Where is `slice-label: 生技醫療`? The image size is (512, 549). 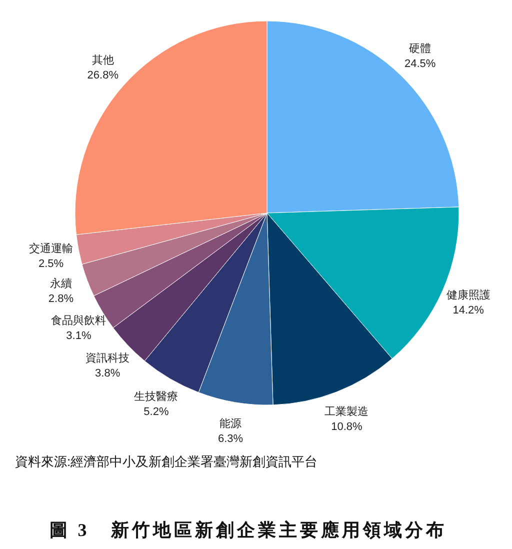
slice-label: 生技醫療 is located at coordinates (156, 397).